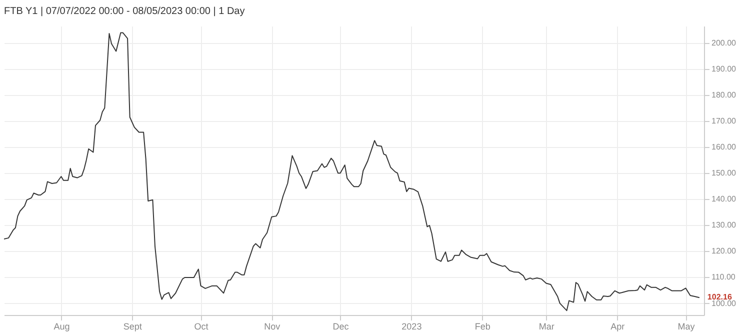 This screenshot has width=740, height=335. What do you see at coordinates (132, 327) in the screenshot?
I see `x-tick-label: Sept` at bounding box center [132, 327].